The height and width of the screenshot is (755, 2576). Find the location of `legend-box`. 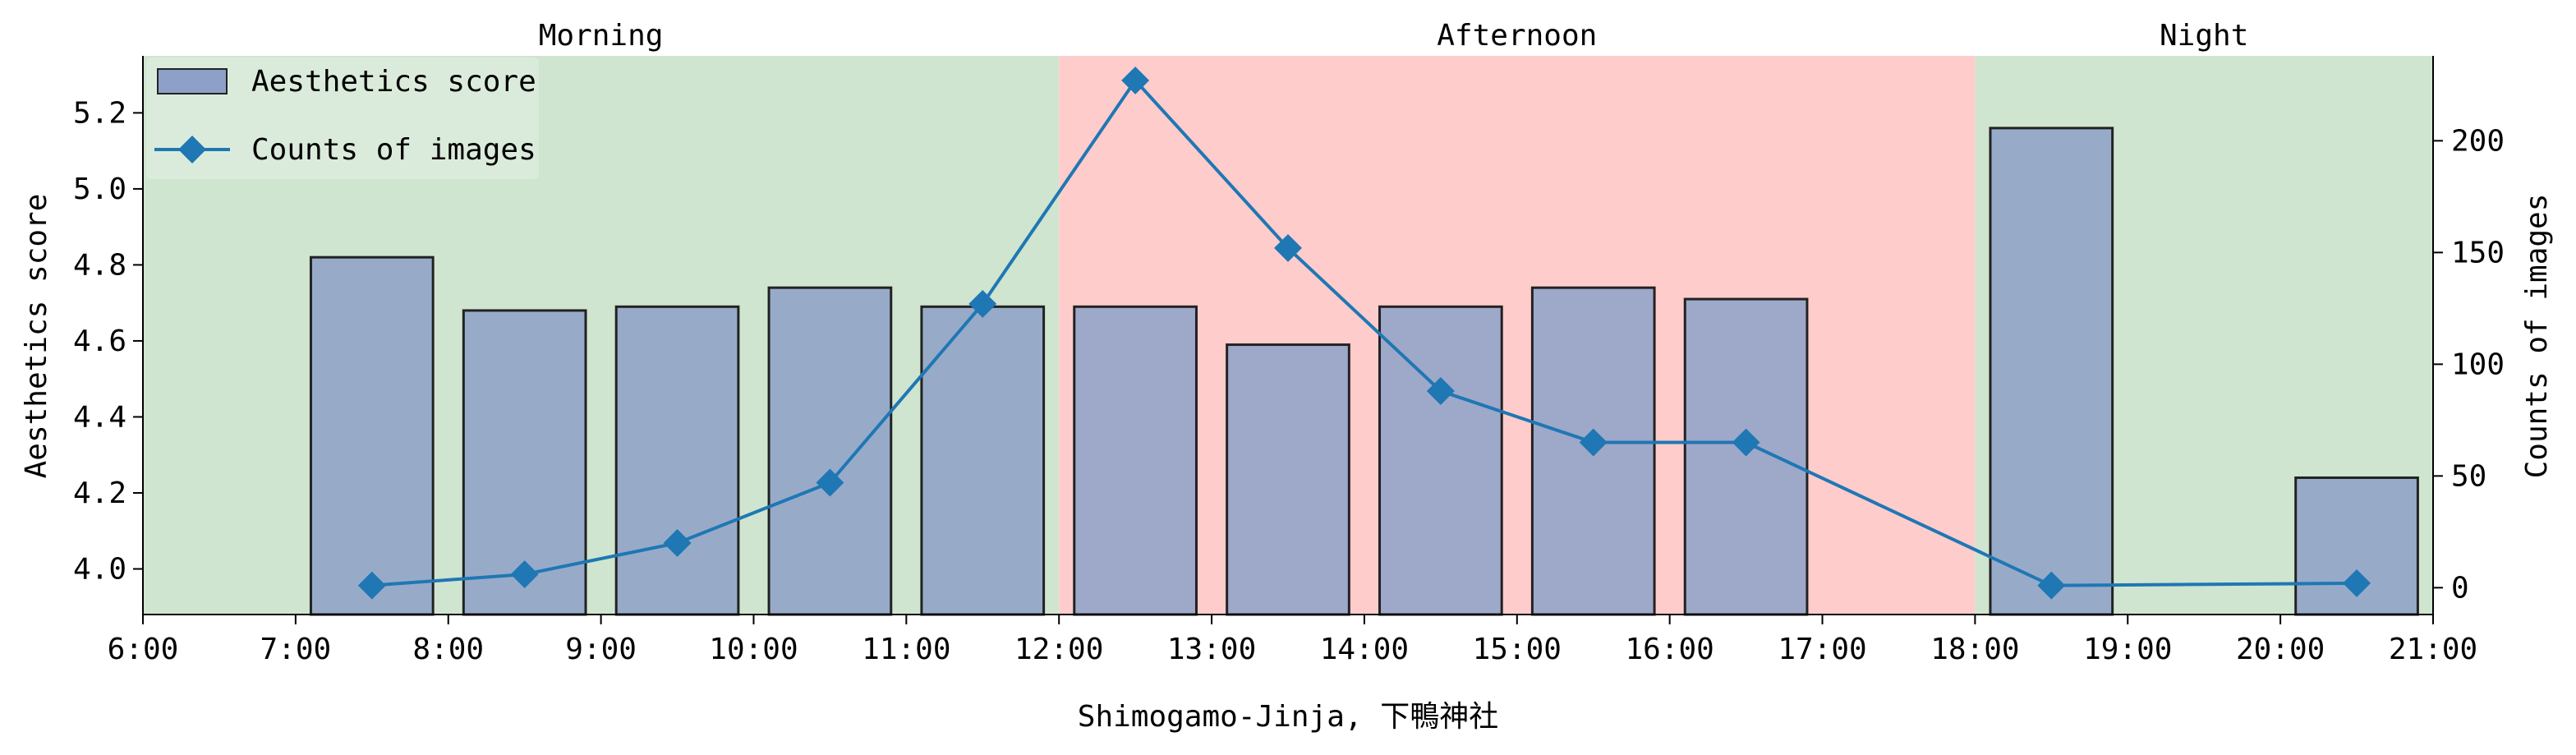

legend-box is located at coordinates (342, 118).